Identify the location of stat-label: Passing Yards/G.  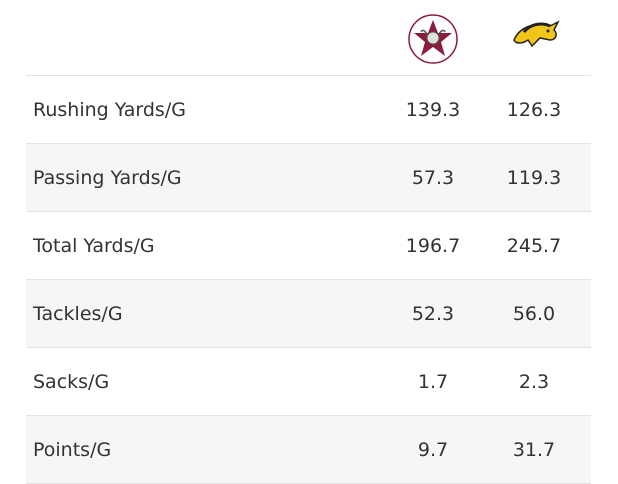
(107, 177).